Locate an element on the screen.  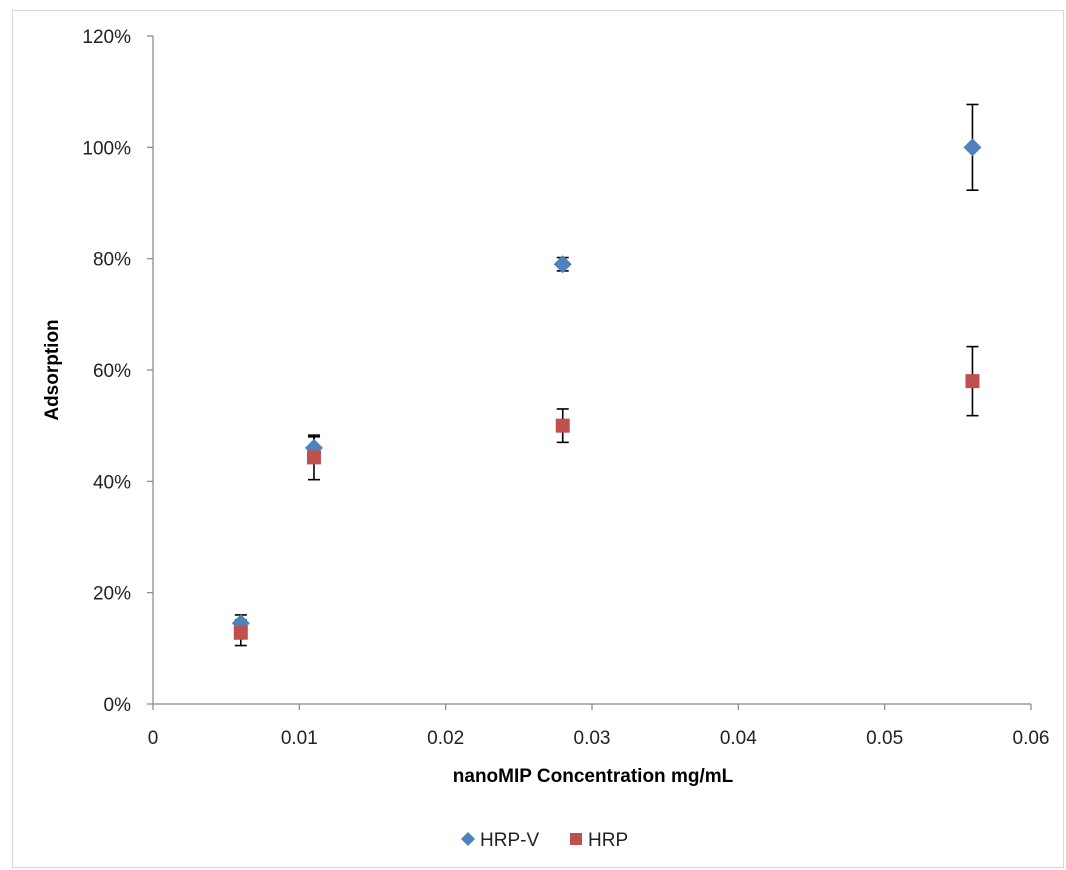
x-tick-label: 0 is located at coordinates (153, 738).